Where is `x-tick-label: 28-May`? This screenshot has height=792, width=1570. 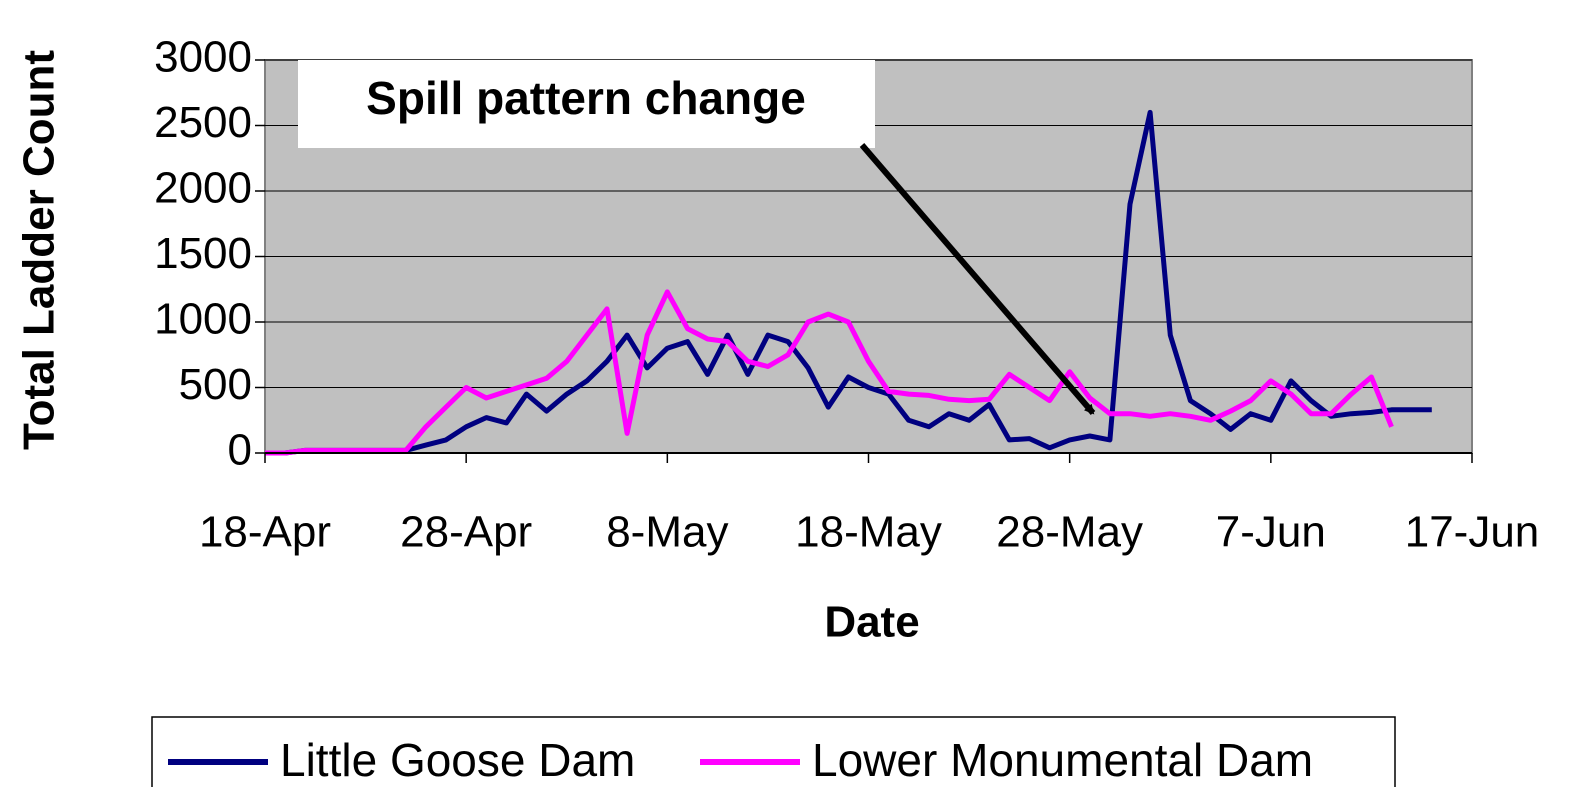
x-tick-label: 28-May is located at coordinates (1069, 532).